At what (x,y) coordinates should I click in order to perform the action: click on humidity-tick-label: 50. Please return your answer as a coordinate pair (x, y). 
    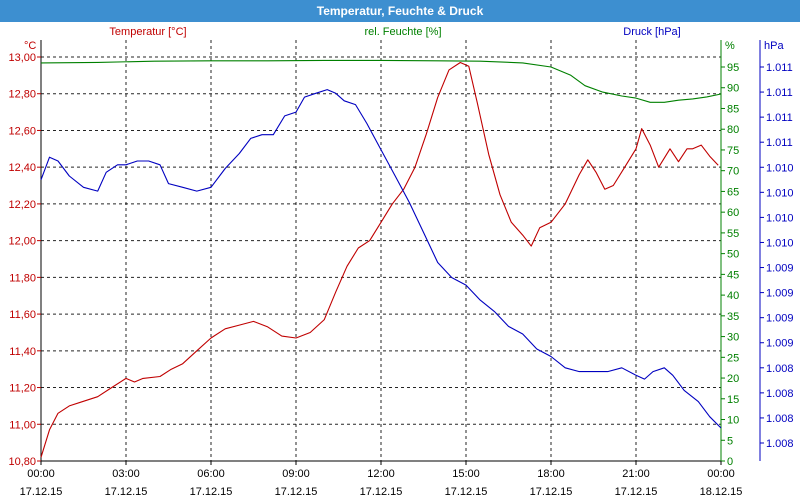
    Looking at the image, I should click on (733, 255).